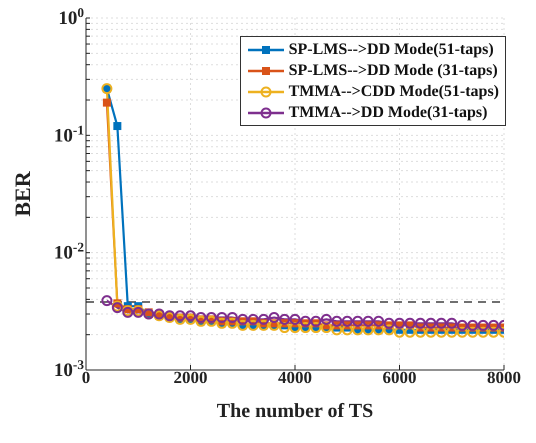 Image resolution: width=536 pixels, height=443 pixels. What do you see at coordinates (69, 134) in the screenshot?
I see `y-tick-label: 10$^{-1}$` at bounding box center [69, 134].